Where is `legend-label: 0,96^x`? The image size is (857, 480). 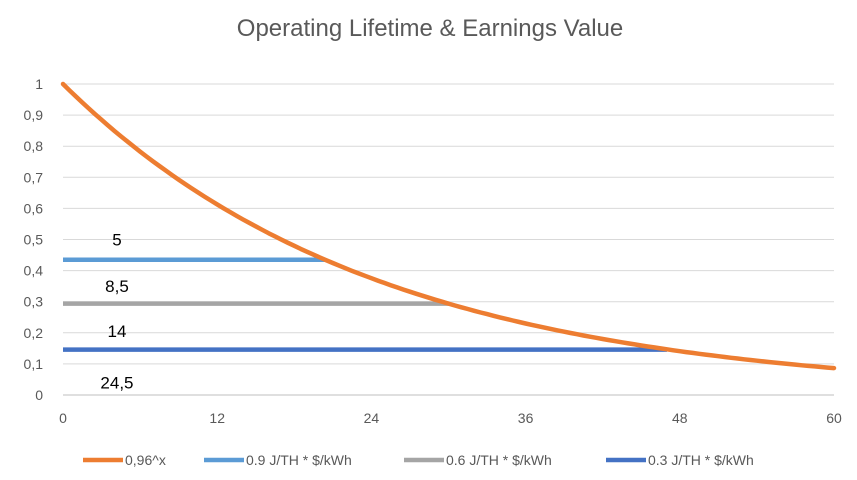 legend-label: 0,96^x is located at coordinates (145, 460).